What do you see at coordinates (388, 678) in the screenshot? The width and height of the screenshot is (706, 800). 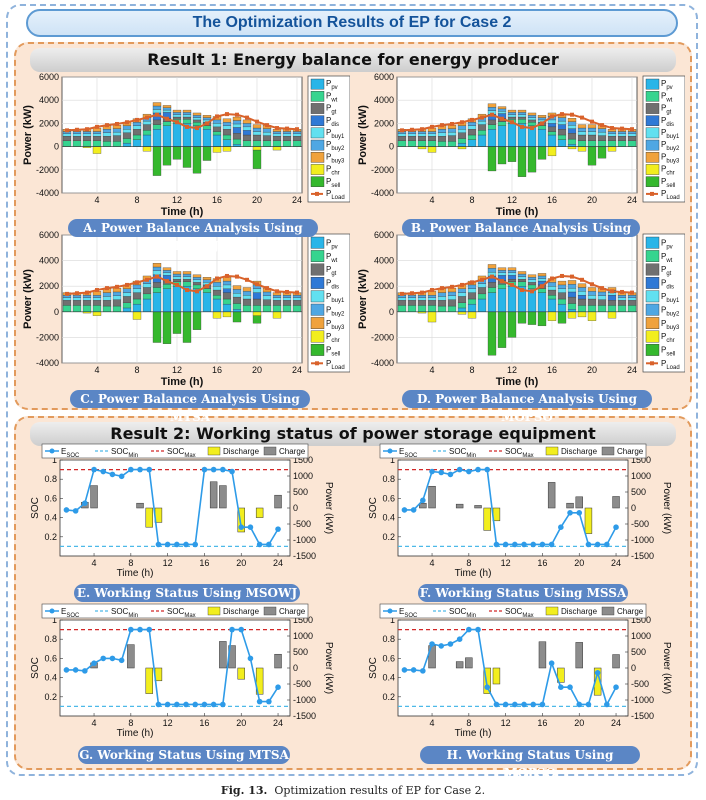 I see `y-tick-label: 0.4` at bounding box center [388, 678].